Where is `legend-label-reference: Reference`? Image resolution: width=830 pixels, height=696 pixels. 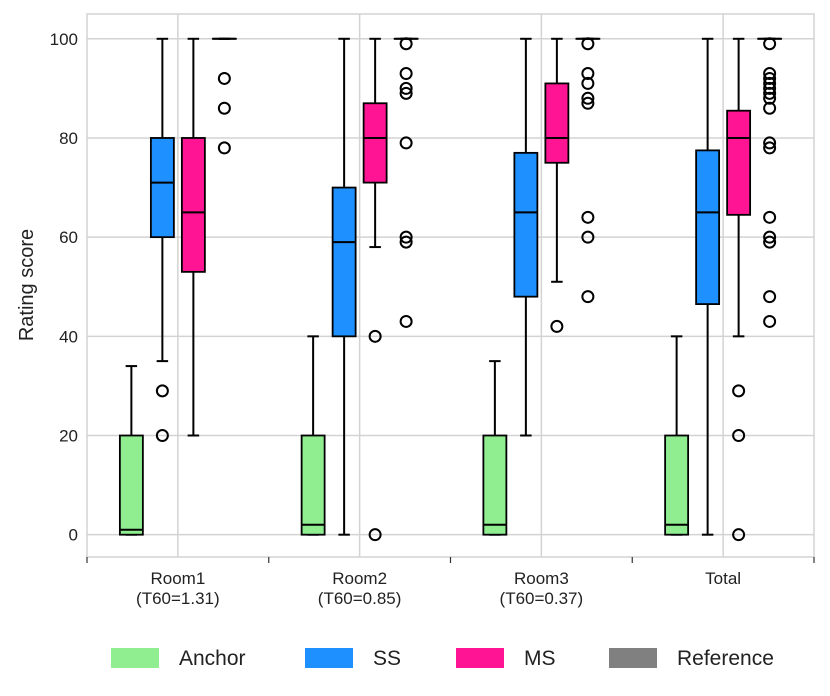 legend-label-reference: Reference is located at coordinates (725, 658).